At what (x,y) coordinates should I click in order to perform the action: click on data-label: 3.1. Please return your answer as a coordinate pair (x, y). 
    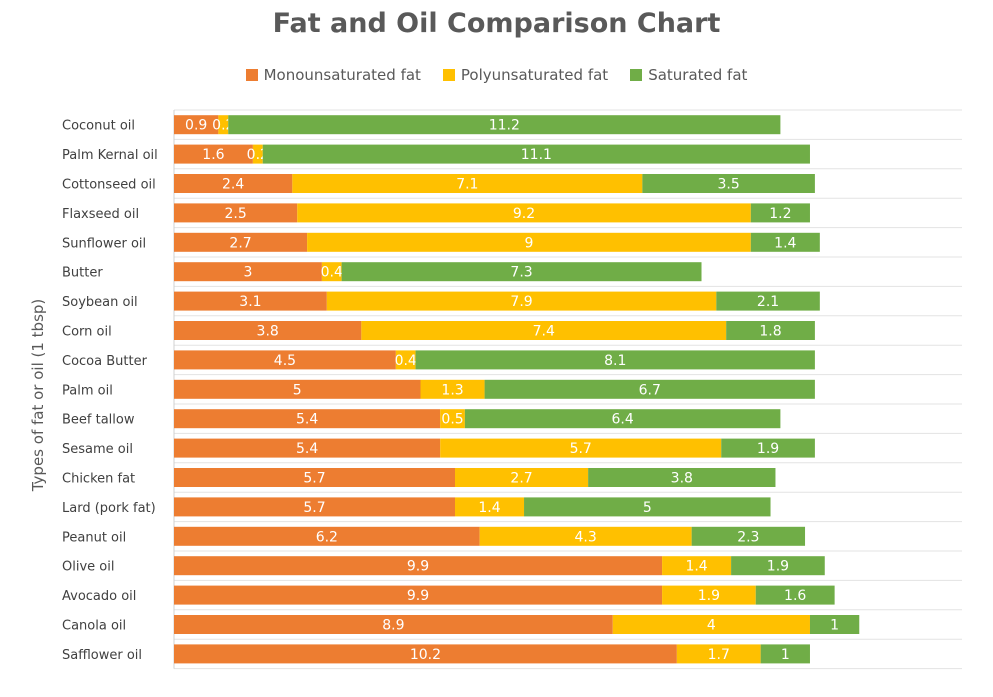
    Looking at the image, I should click on (250, 302).